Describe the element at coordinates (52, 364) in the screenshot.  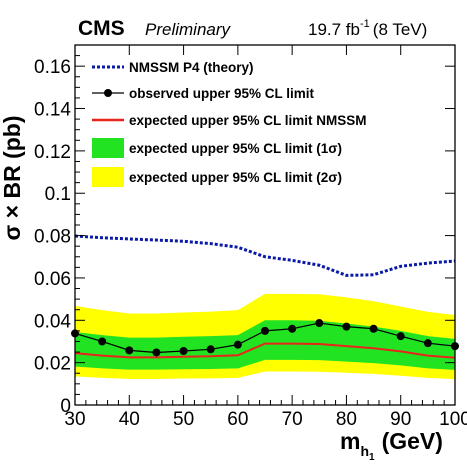
I see `y-tick-label: 0.02` at that location.